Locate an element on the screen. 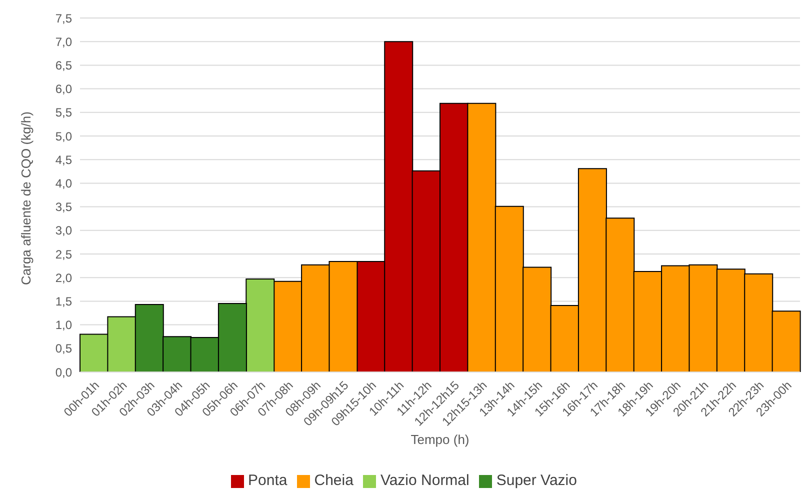 The image size is (809, 494). y-tick-label: 7,5 is located at coordinates (63, 18).